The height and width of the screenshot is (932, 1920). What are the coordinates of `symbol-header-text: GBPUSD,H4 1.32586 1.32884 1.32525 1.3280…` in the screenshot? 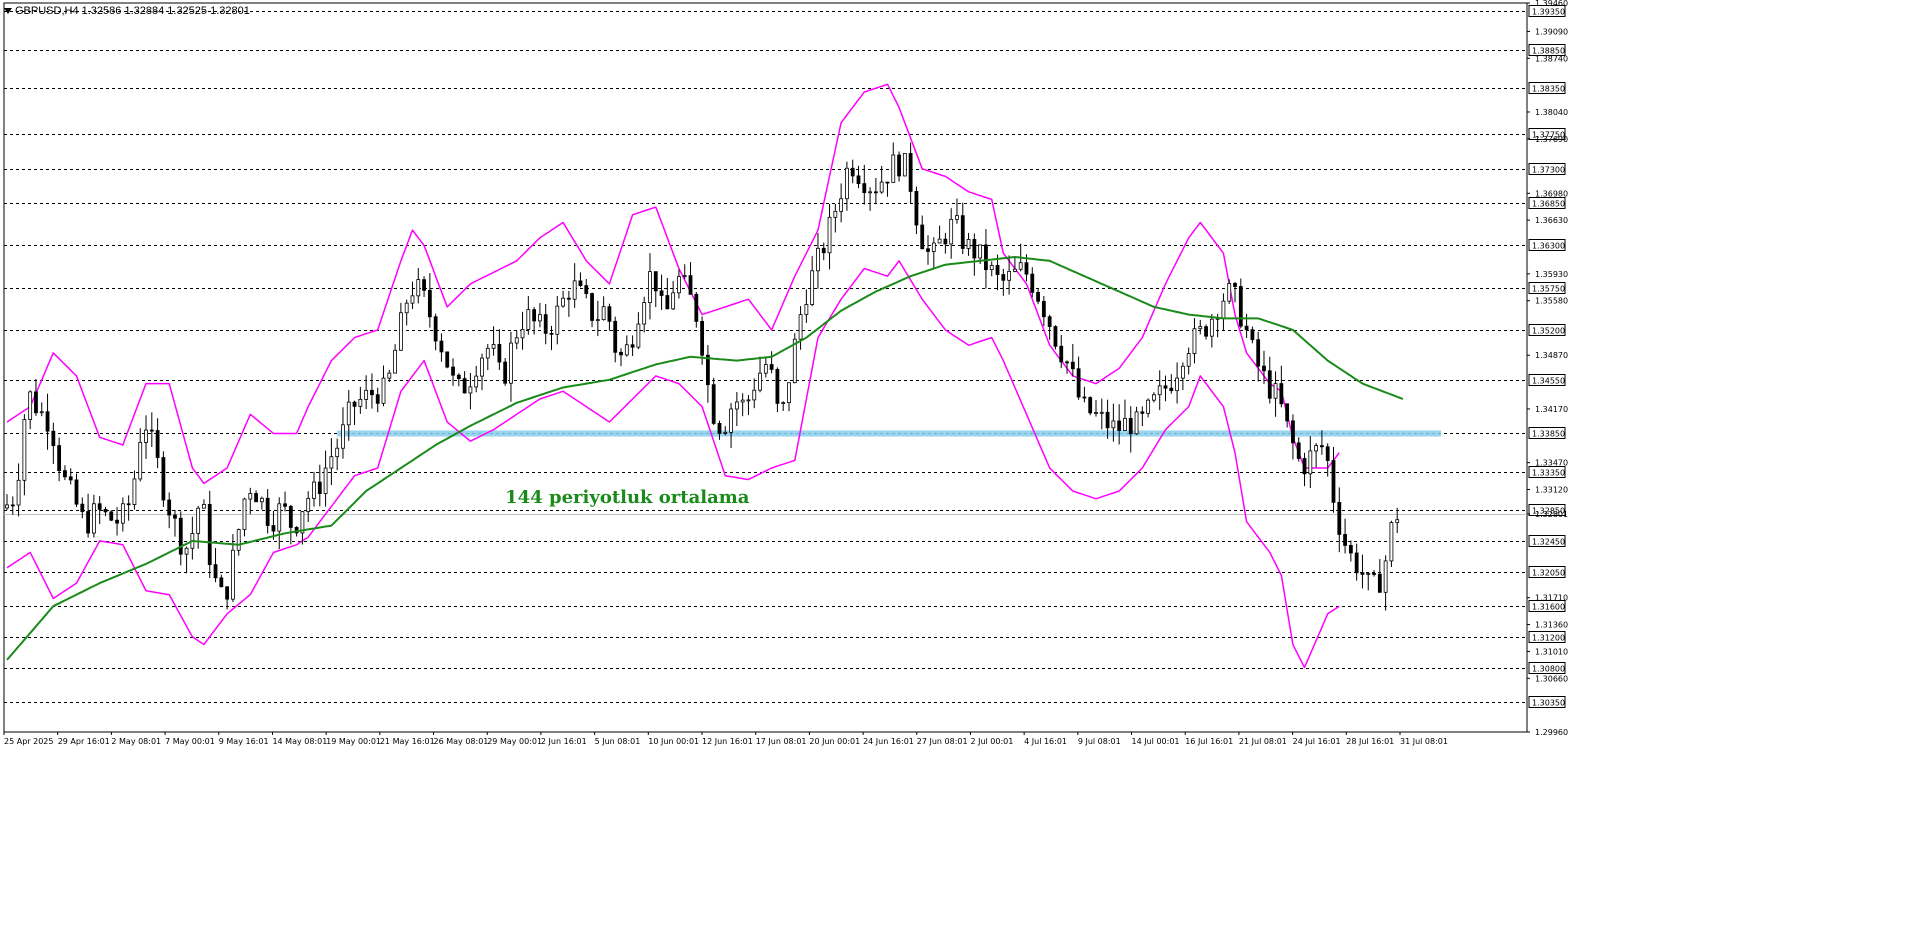 It's located at (132, 11).